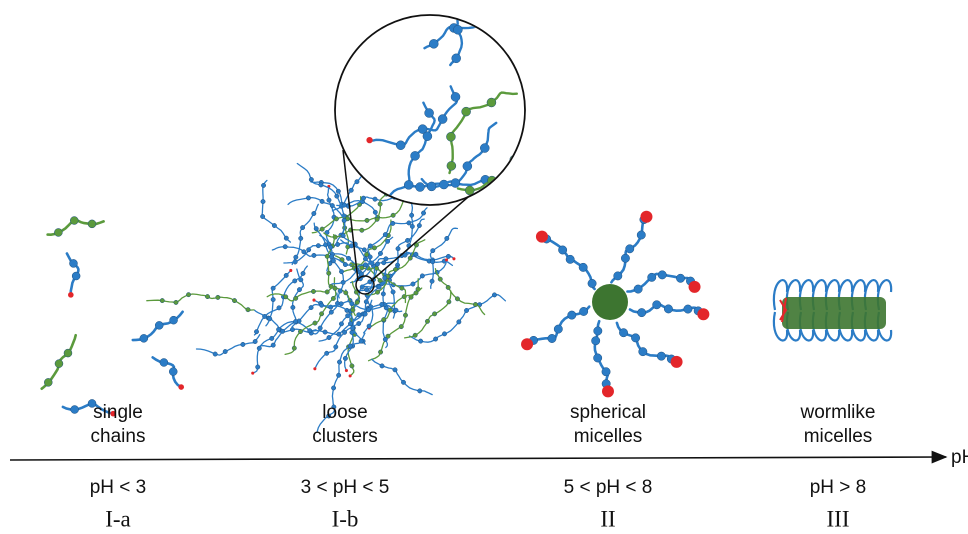 The height and width of the screenshot is (534, 968). Describe the element at coordinates (118, 518) in the screenshot. I see `phase-label: I-a` at that location.